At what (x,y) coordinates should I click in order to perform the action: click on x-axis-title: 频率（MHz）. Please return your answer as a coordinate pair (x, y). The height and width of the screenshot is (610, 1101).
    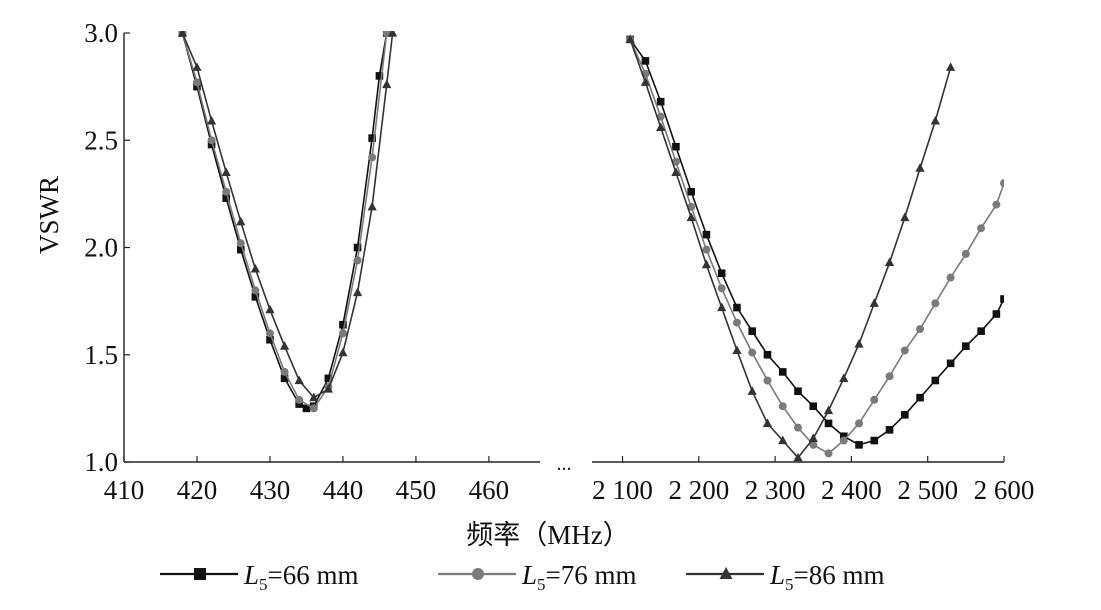
    Looking at the image, I should click on (548, 535).